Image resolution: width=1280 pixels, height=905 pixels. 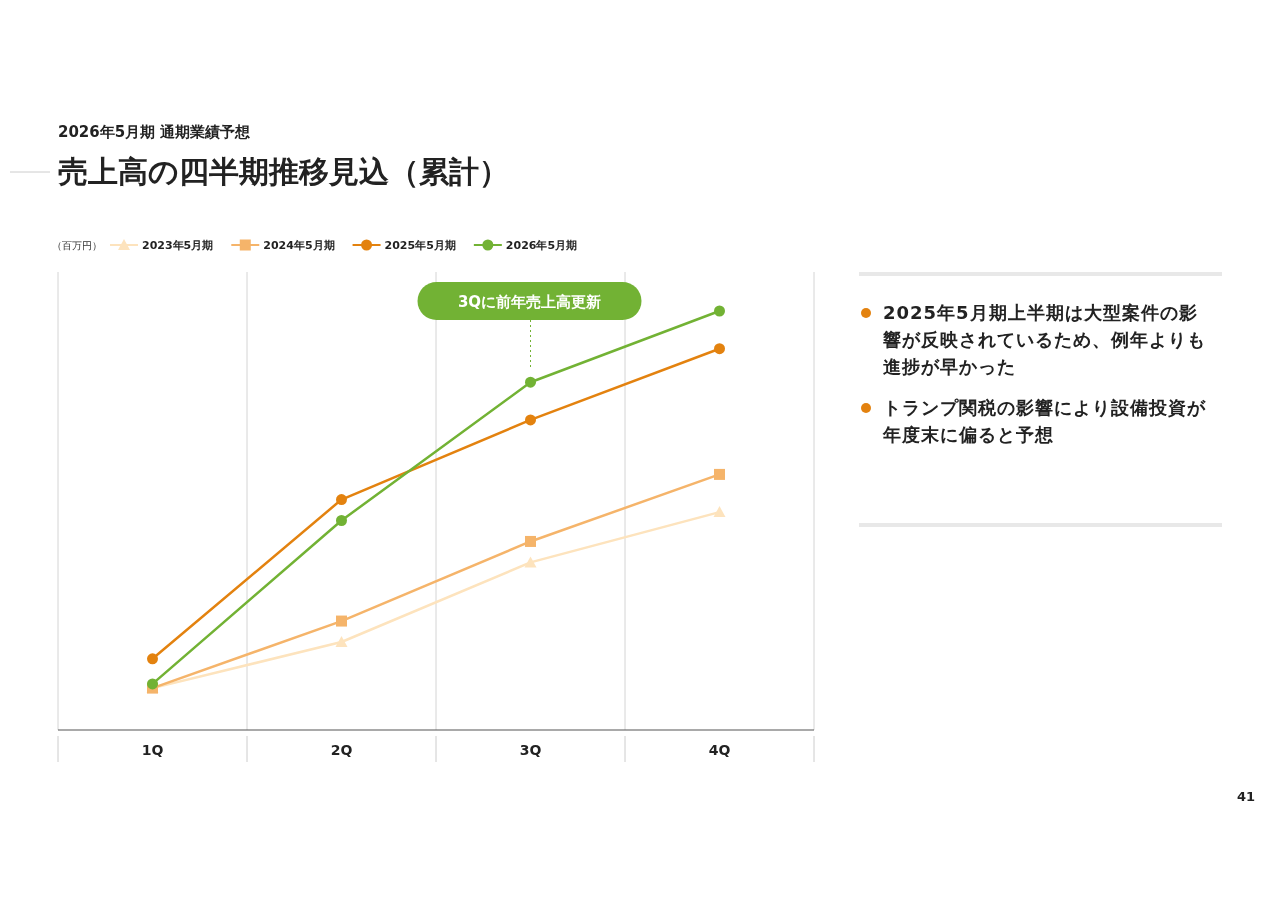 I want to click on x-tick-label: 2Q, so click(x=341, y=750).